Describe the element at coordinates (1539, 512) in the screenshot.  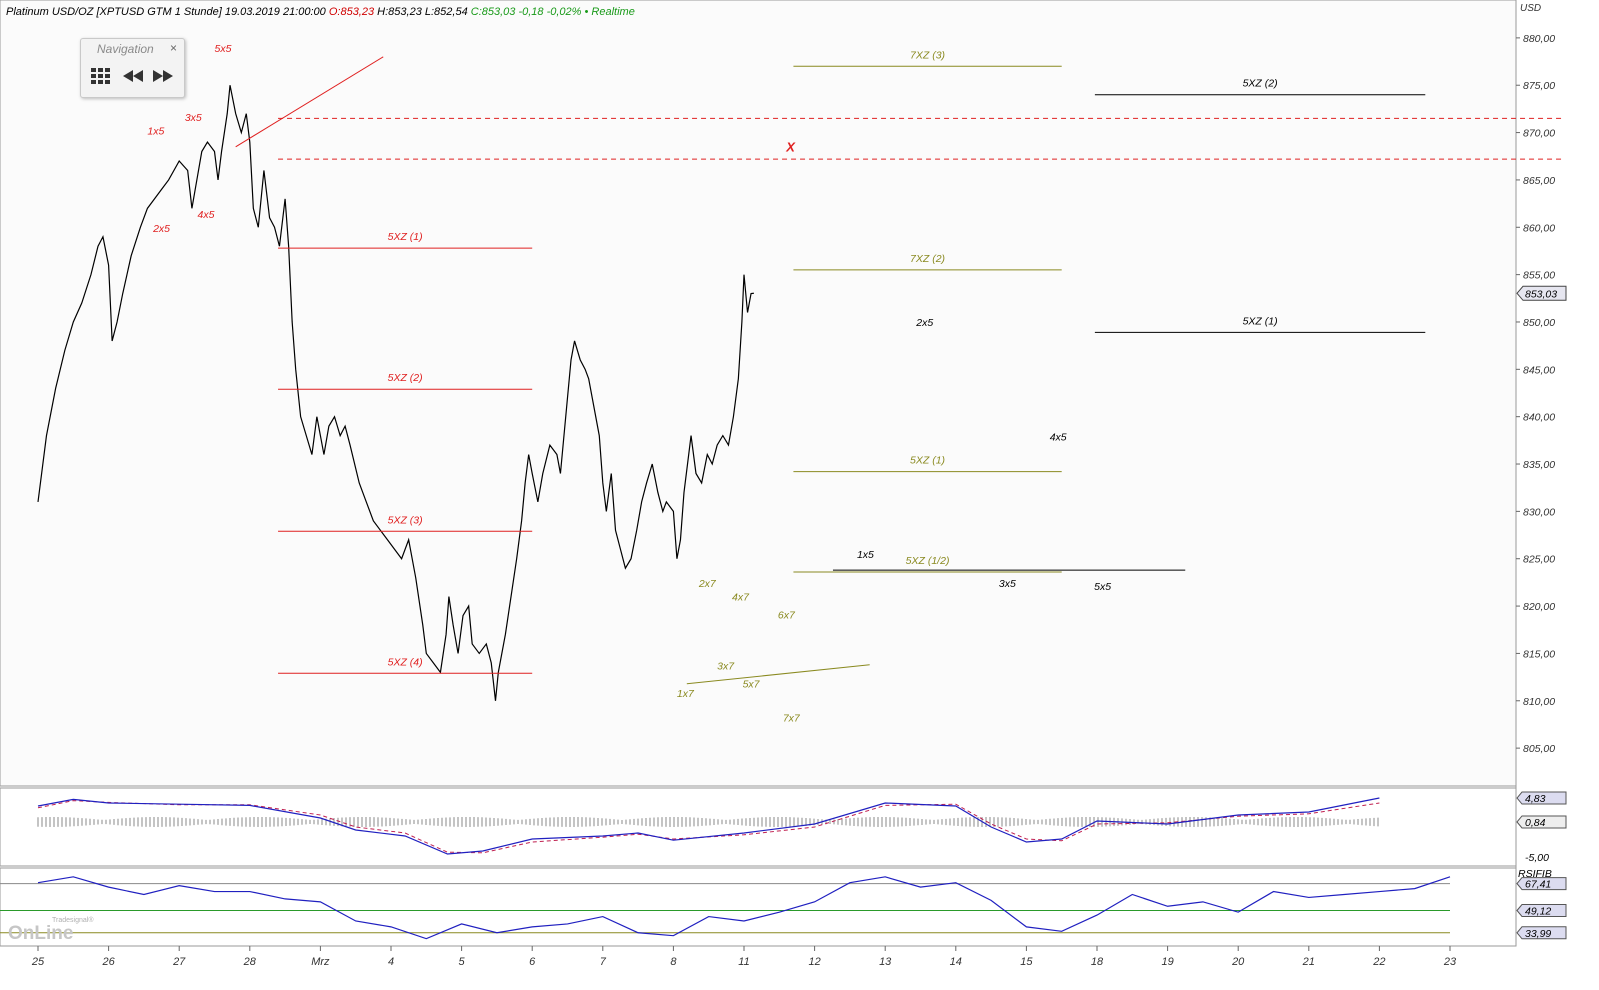
I see `y-tick-label: 830,00` at that location.